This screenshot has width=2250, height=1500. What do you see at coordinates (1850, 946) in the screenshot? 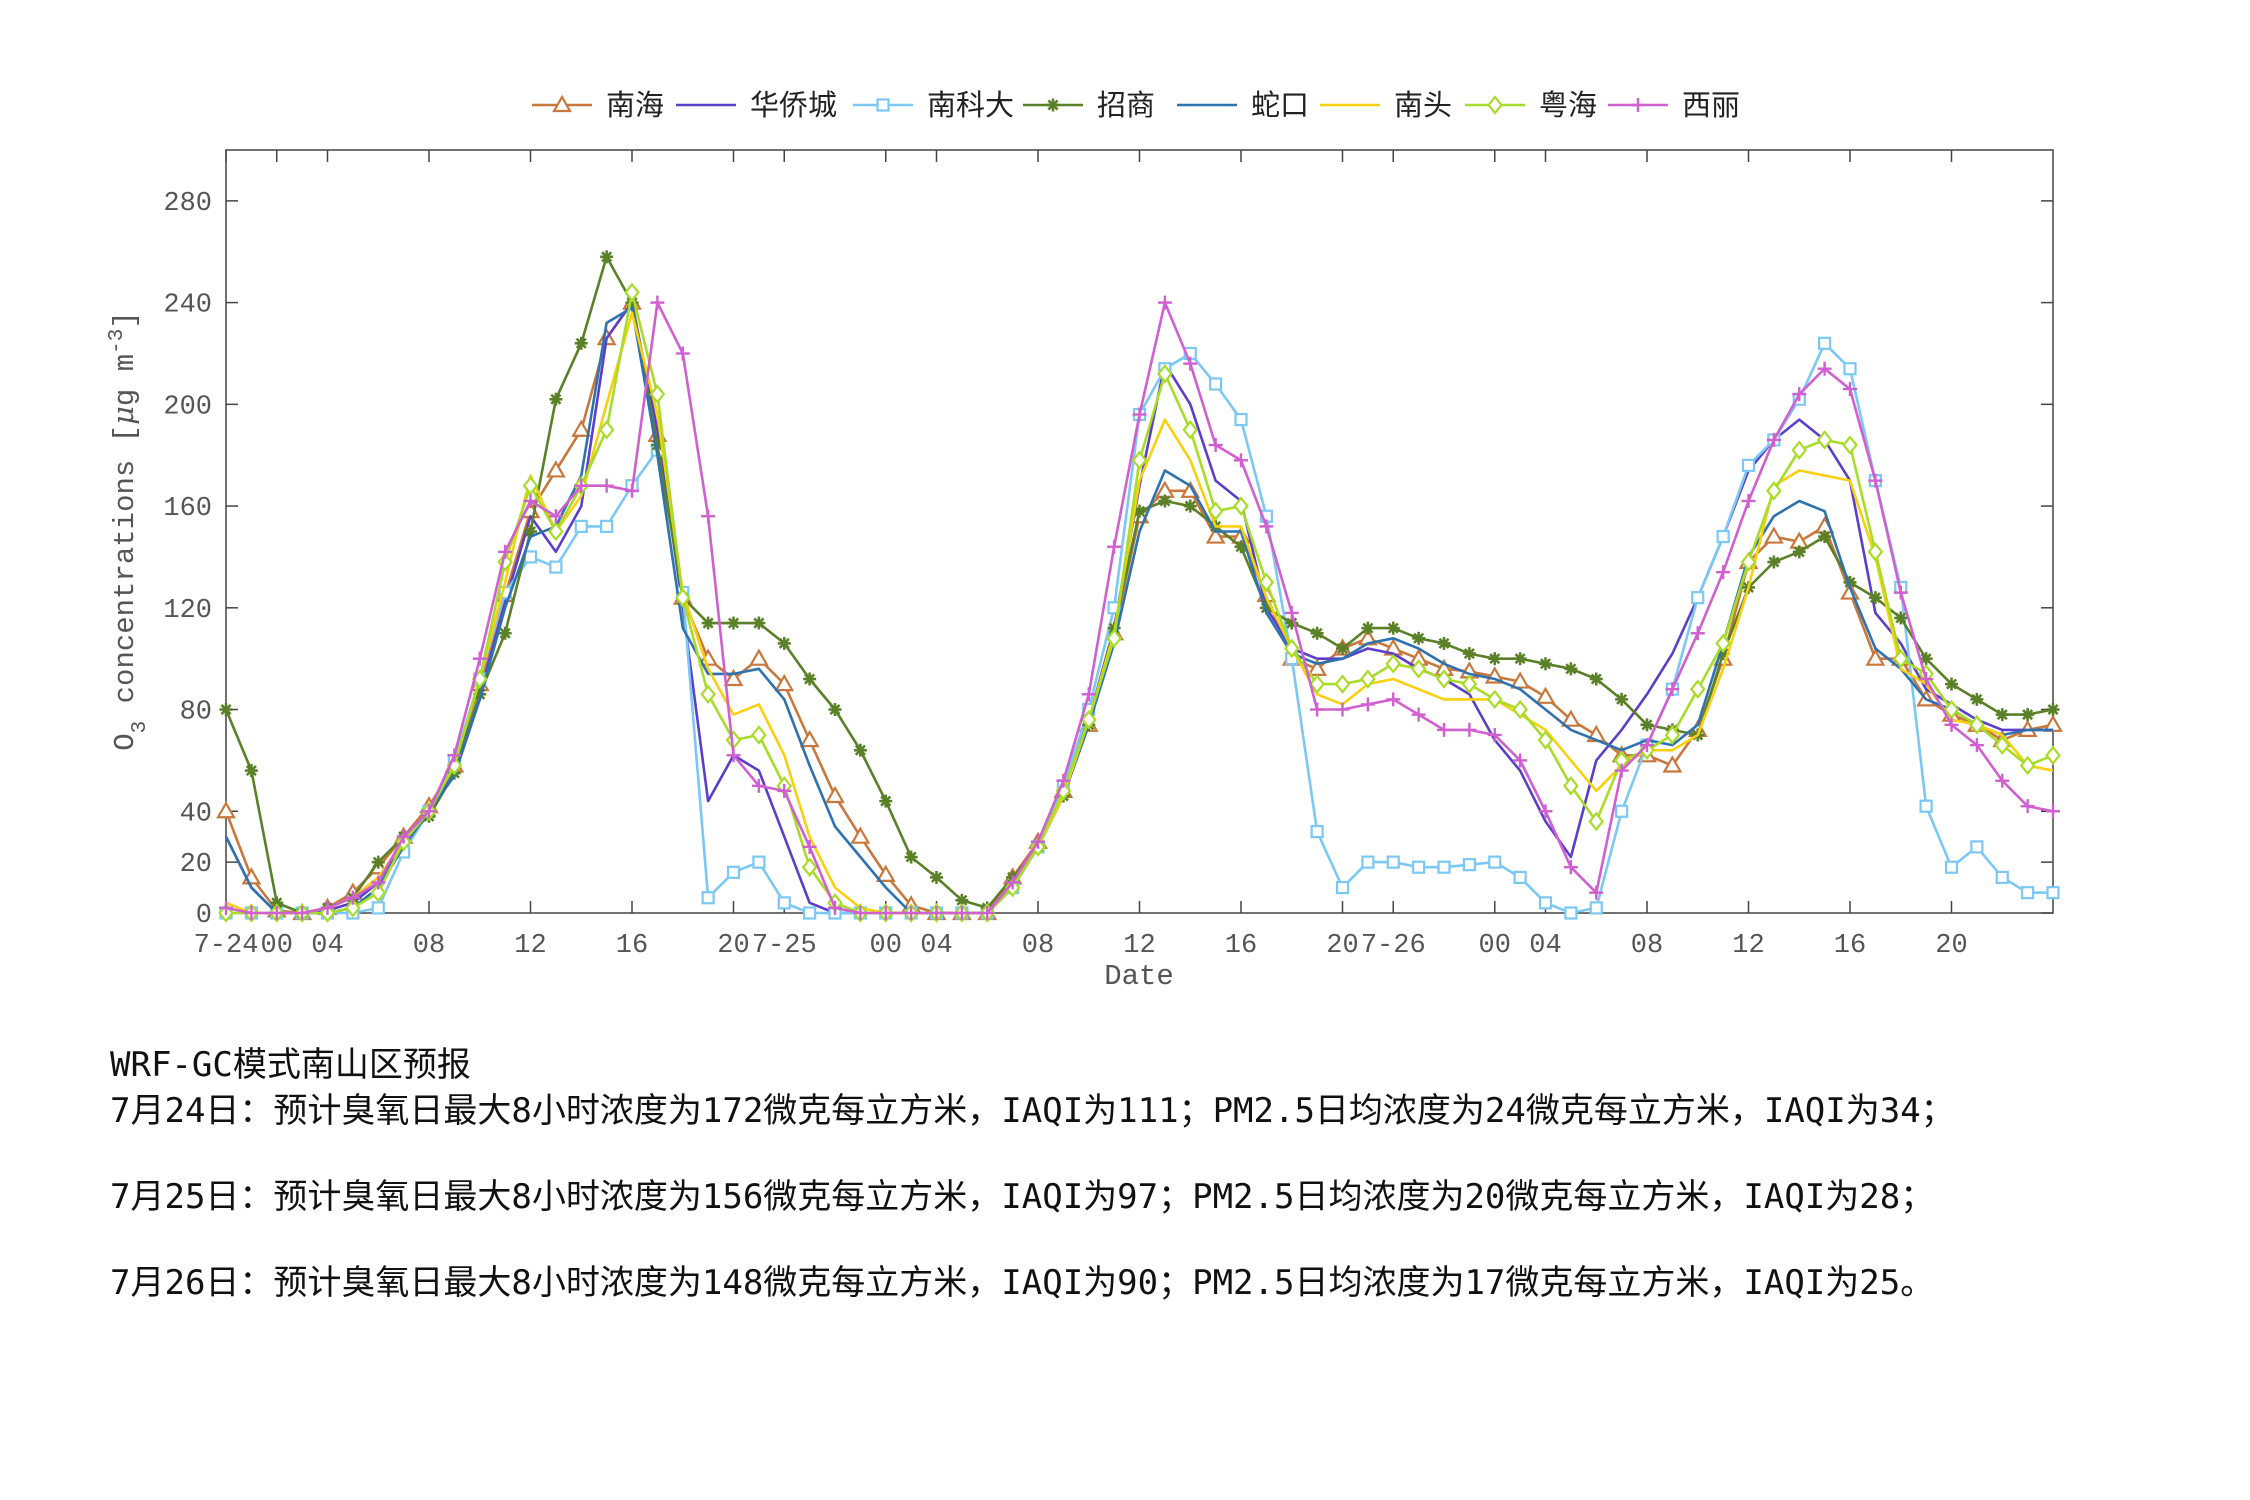
I see `x-tick-label: 16` at bounding box center [1850, 946].